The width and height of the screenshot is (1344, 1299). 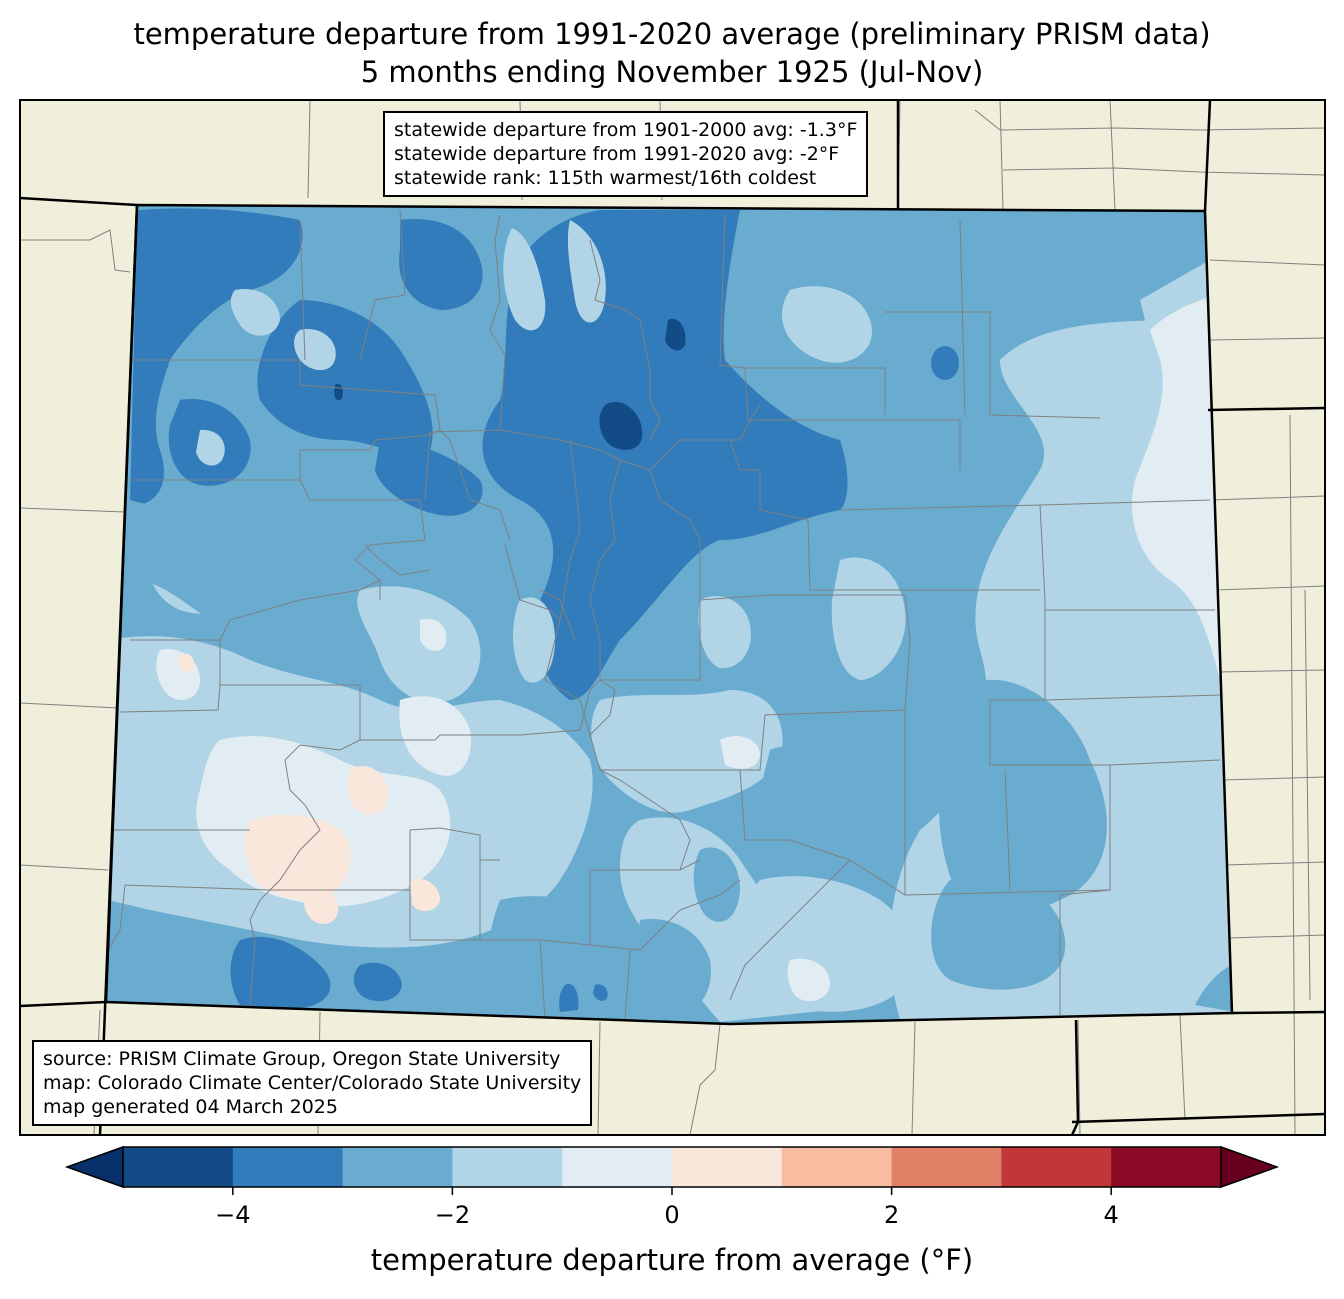 I want to click on colorbar: −4 −2 0 2 4, so click(x=672, y=1187).